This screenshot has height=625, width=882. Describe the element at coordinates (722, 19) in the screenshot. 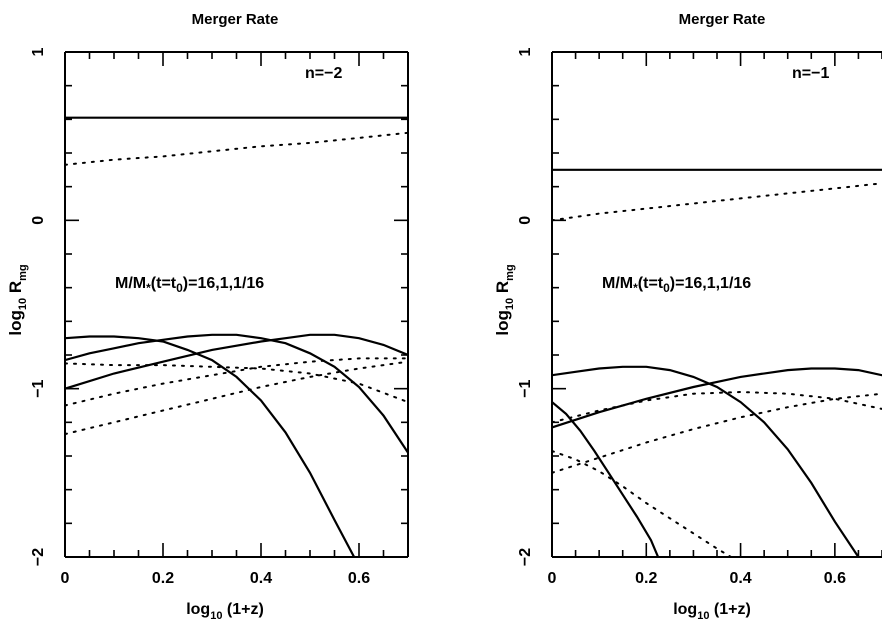

I see `right-chart-title: Merger Rate` at that location.